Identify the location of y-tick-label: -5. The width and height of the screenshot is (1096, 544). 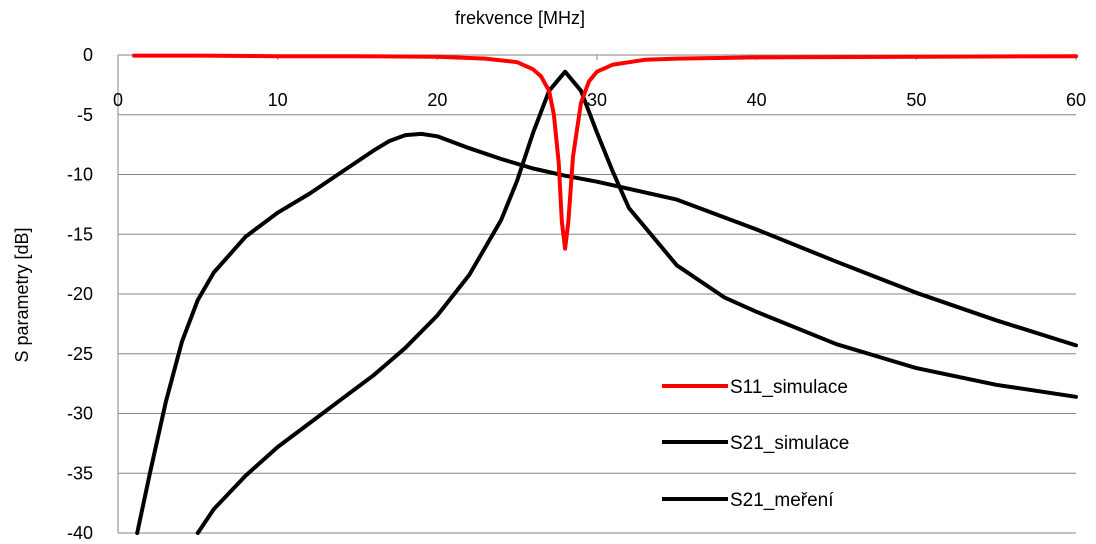
(85, 115).